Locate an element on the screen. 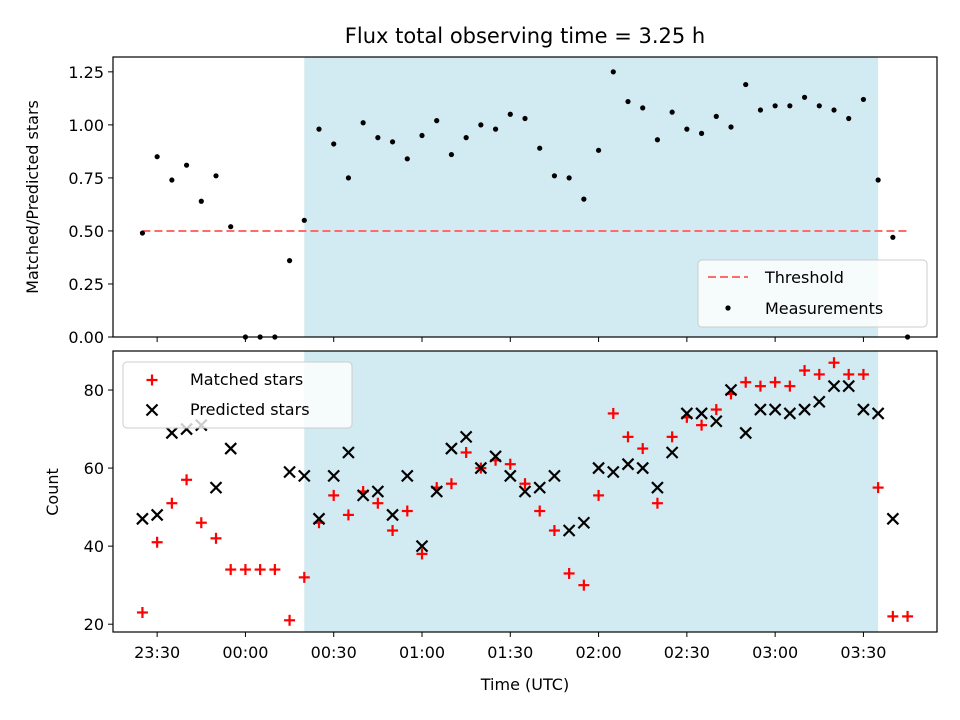 This screenshot has width=960, height=720. top-y-tick-label: 1.00 is located at coordinates (86, 125).